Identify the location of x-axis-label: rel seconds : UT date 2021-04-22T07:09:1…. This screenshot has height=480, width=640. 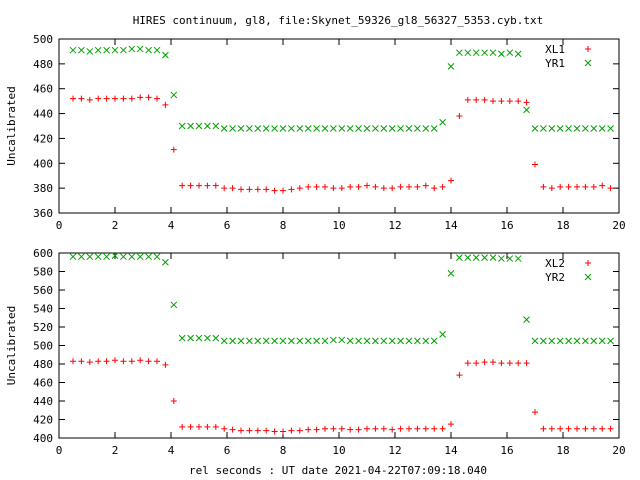
(338, 470).